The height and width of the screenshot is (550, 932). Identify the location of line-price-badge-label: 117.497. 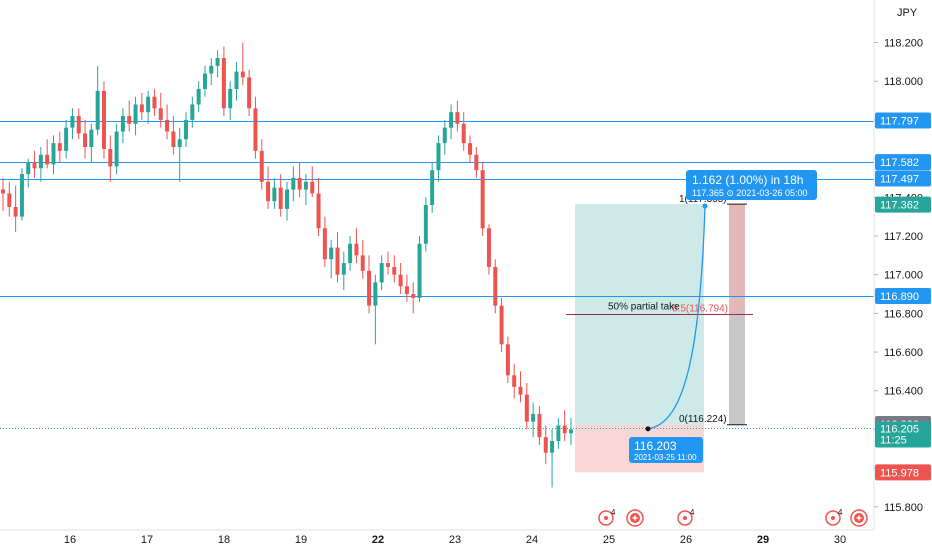
(899, 180).